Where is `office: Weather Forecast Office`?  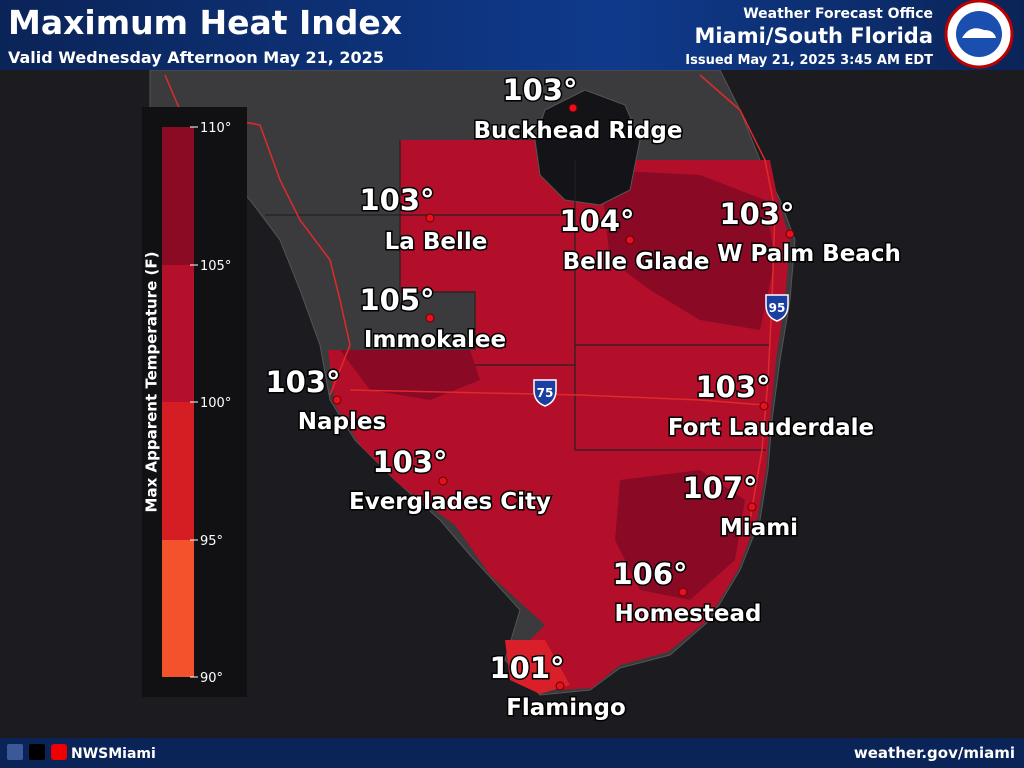
office: Weather Forecast Office is located at coordinates (838, 14).